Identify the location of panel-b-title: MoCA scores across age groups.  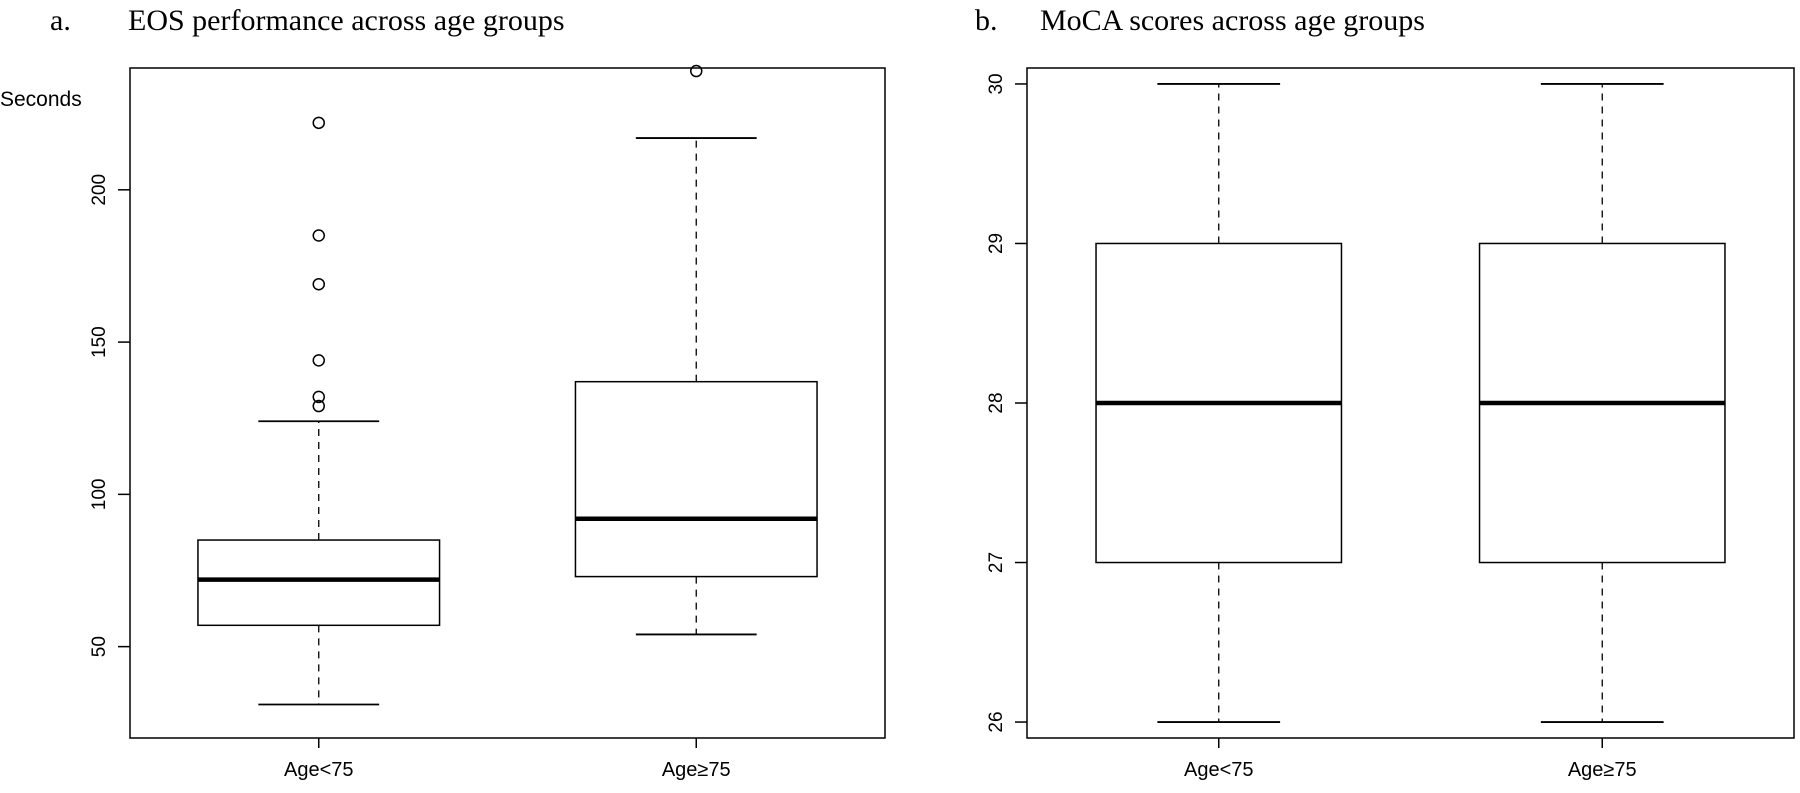
(1232, 20).